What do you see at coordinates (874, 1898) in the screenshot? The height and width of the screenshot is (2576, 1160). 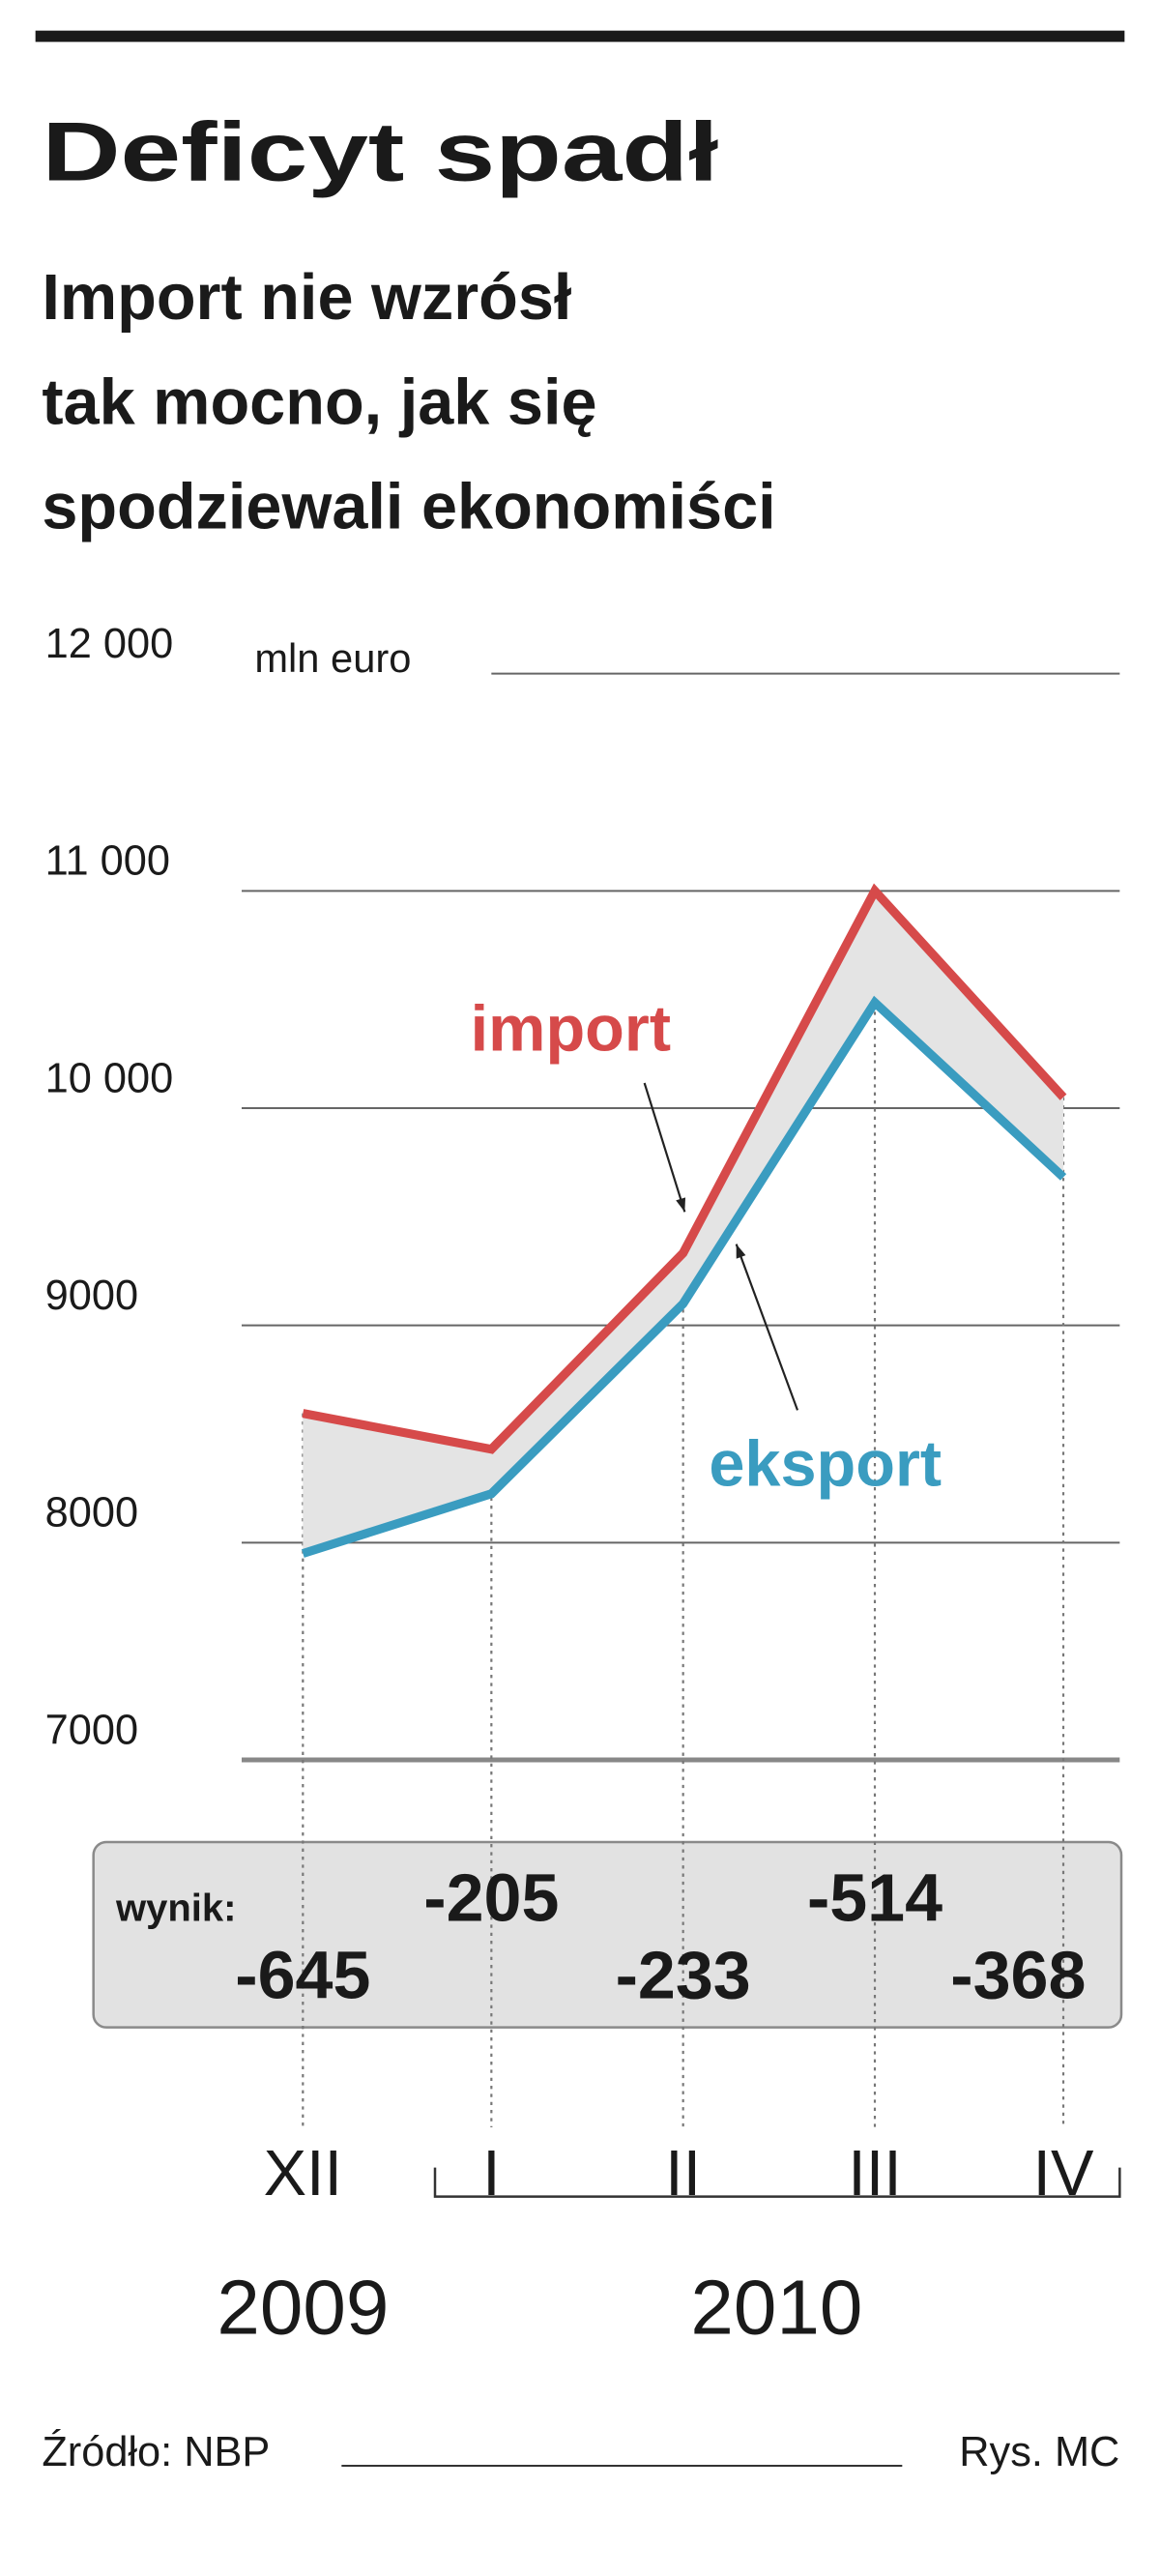 I see `result-value: -514` at bounding box center [874, 1898].